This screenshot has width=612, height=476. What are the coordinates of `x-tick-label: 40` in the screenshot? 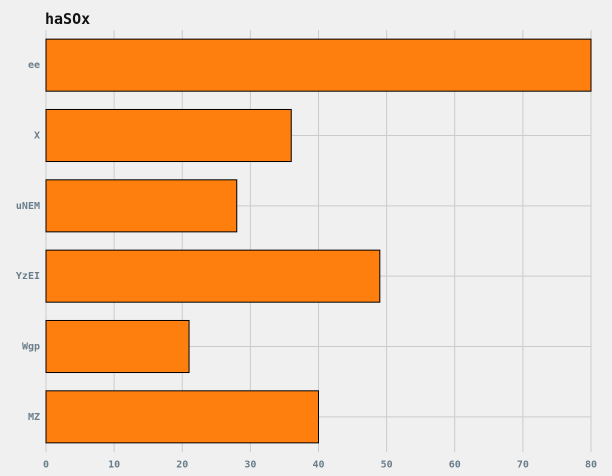 It's located at (318, 464).